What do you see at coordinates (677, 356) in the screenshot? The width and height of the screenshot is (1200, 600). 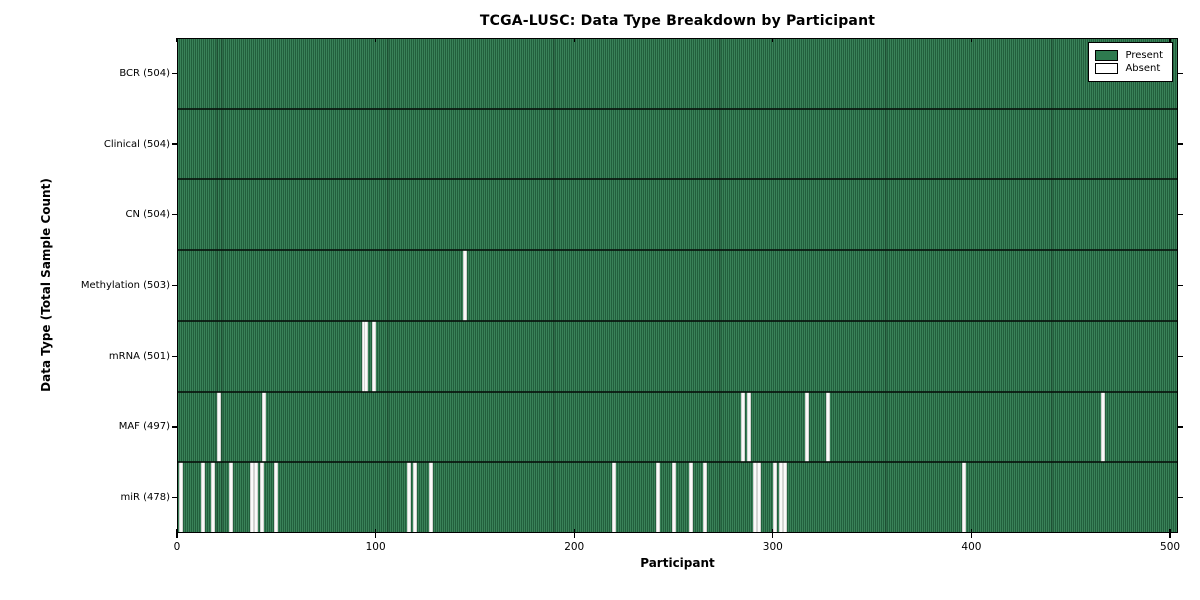 I see `heatmap-row-mrna` at bounding box center [677, 356].